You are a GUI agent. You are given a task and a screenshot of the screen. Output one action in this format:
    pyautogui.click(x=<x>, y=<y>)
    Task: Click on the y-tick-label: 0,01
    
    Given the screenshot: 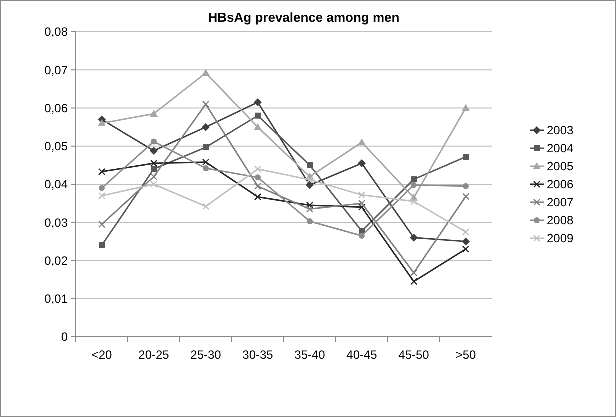 What is the action you would take?
    pyautogui.click(x=56, y=299)
    